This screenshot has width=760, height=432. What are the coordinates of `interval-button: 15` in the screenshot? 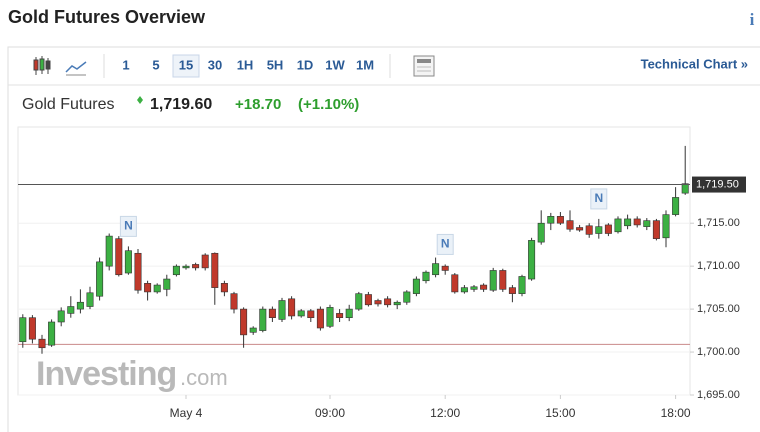 It's located at (186, 64).